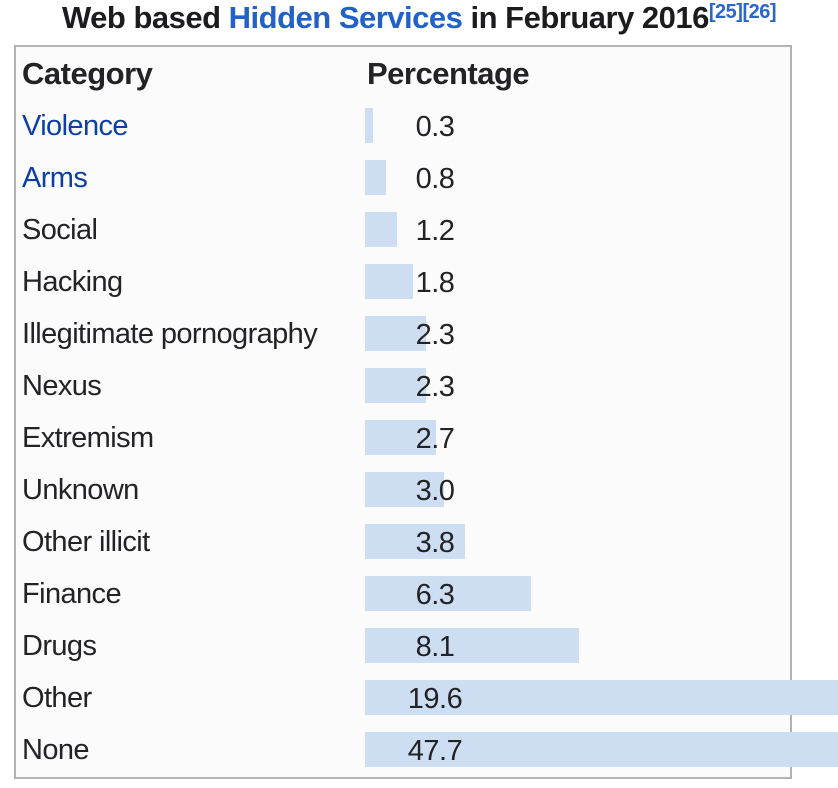 The width and height of the screenshot is (838, 788). Describe the element at coordinates (55, 178) in the screenshot. I see `category-link: Arms` at that location.